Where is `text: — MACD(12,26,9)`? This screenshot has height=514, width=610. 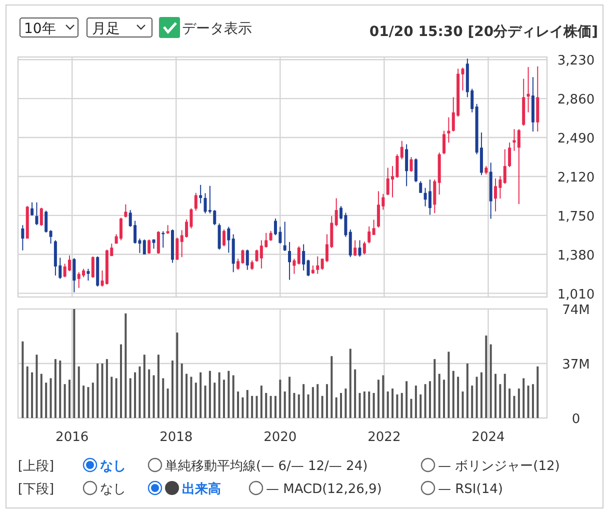
text: — MACD(12,26,9) is located at coordinates (324, 489).